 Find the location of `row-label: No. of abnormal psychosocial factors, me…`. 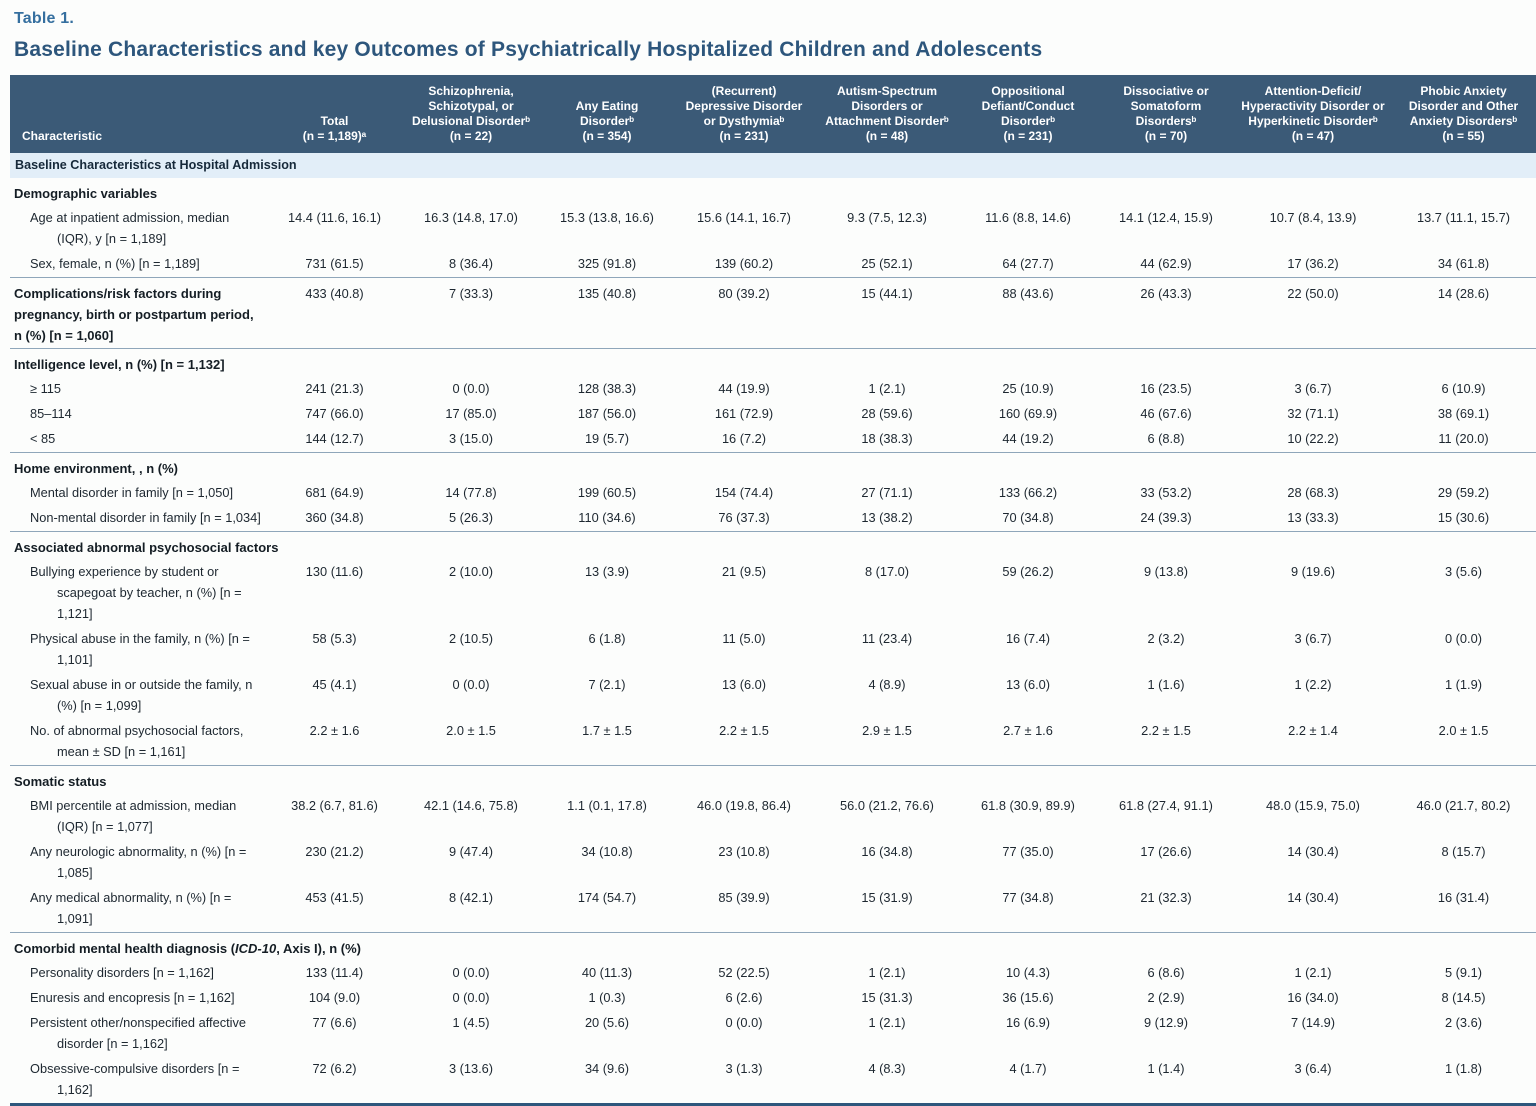

row-label: No. of abnormal psychosocial factors, me… is located at coordinates (137, 741).